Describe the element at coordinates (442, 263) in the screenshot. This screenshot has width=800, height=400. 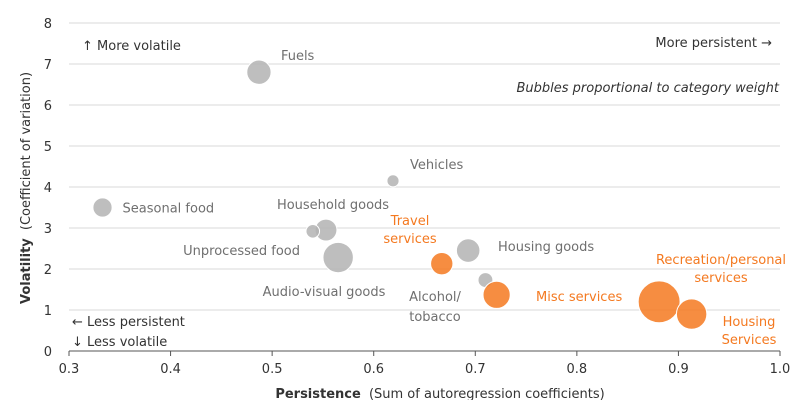
I see `bubble-travel-services` at that location.